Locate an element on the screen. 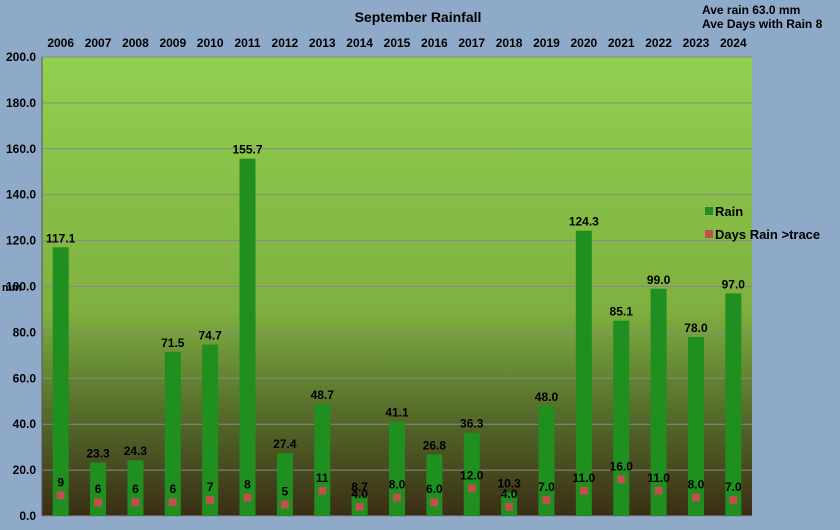 The height and width of the screenshot is (530, 840). legend-label-days: Days Rain >trace is located at coordinates (767, 234).